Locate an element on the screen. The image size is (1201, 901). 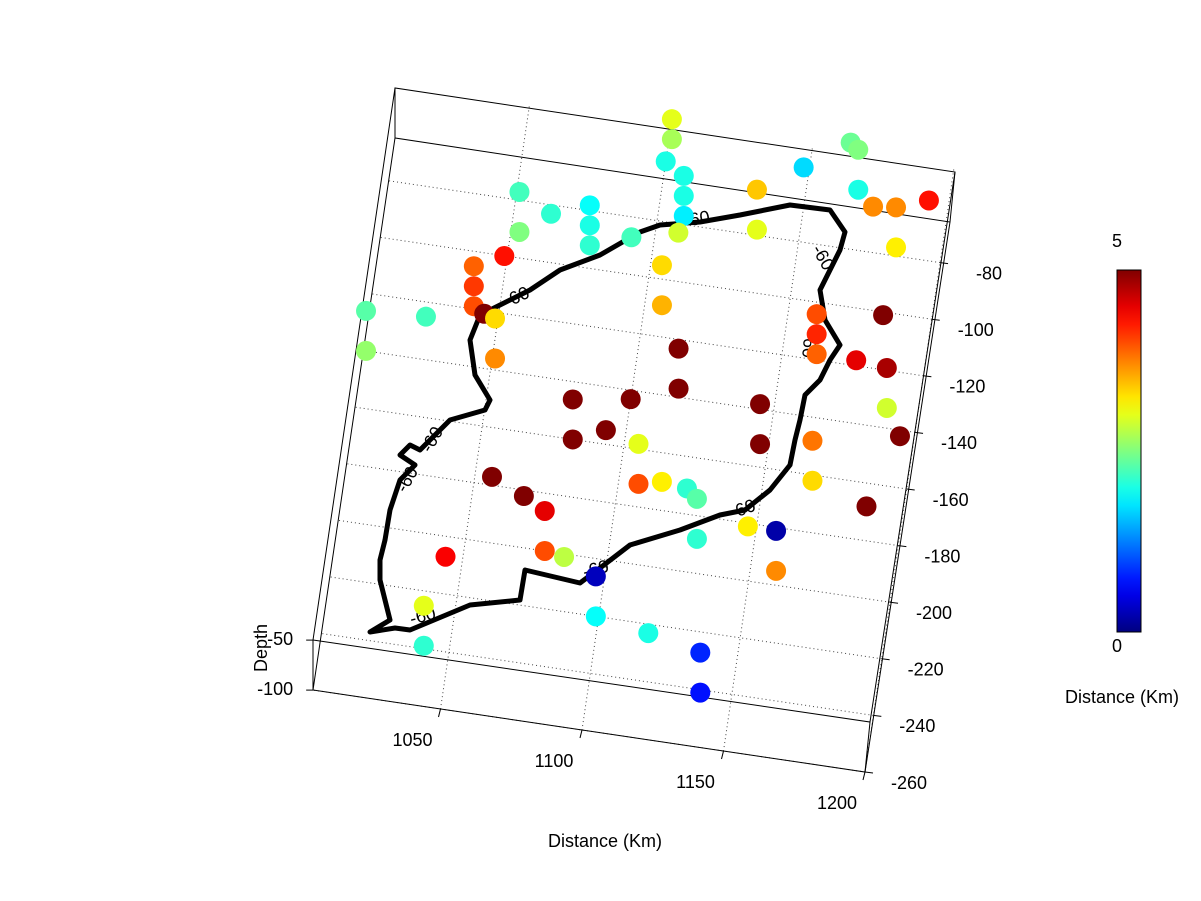
colorbar-label: Distance (Km) is located at coordinates (1122, 697).